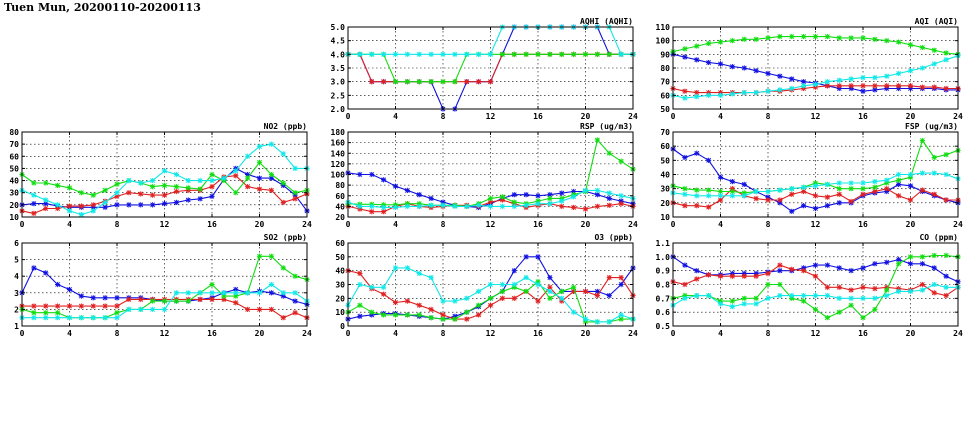  What do you see at coordinates (665, 160) in the screenshot?
I see `y-tick-label: 50` at bounding box center [665, 160].